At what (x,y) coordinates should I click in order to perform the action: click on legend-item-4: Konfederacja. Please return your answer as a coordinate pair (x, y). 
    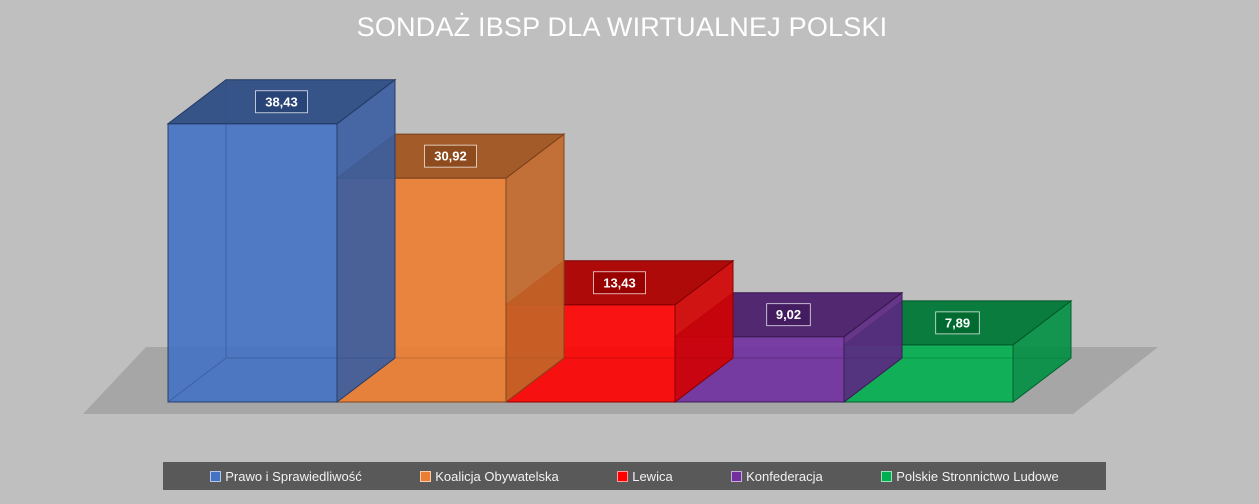
    Looking at the image, I should click on (777, 476).